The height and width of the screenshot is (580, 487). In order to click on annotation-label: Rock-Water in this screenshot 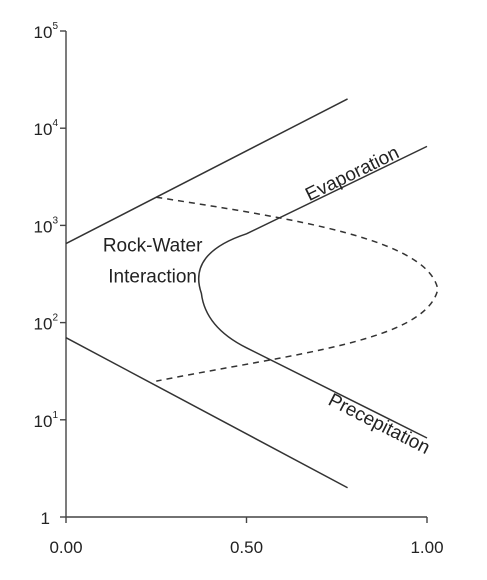, I will do `click(153, 245)`.